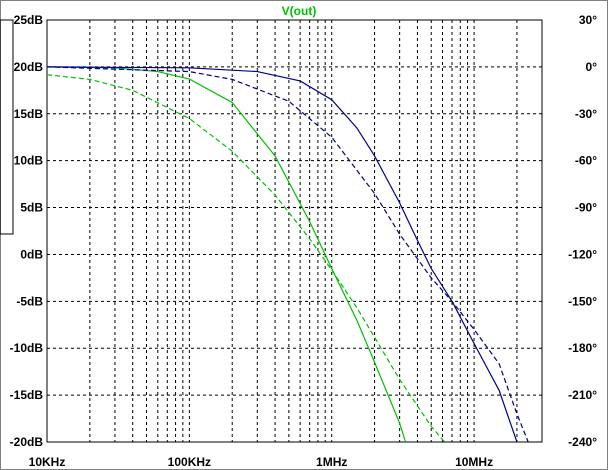 The width and height of the screenshot is (608, 470). I want to click on y-right-tick-label: -90°, so click(586, 208).